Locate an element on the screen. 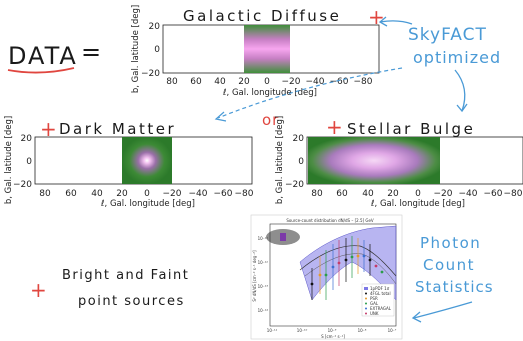  skyfact-label: SkyFACT is located at coordinates (447, 35).